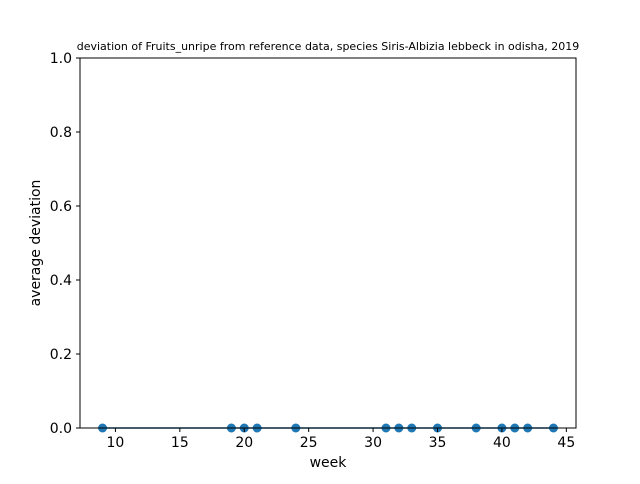 The height and width of the screenshot is (484, 640). I want to click on x-tick-label: 15, so click(180, 443).